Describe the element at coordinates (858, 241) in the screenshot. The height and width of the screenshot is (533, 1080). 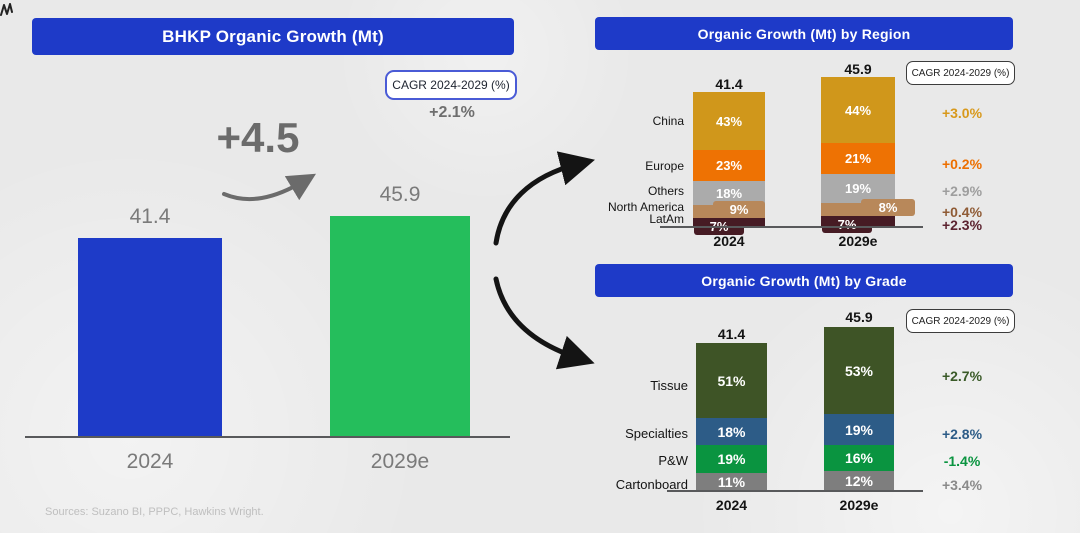
I see `region-xlabel-2029: 2029e` at that location.